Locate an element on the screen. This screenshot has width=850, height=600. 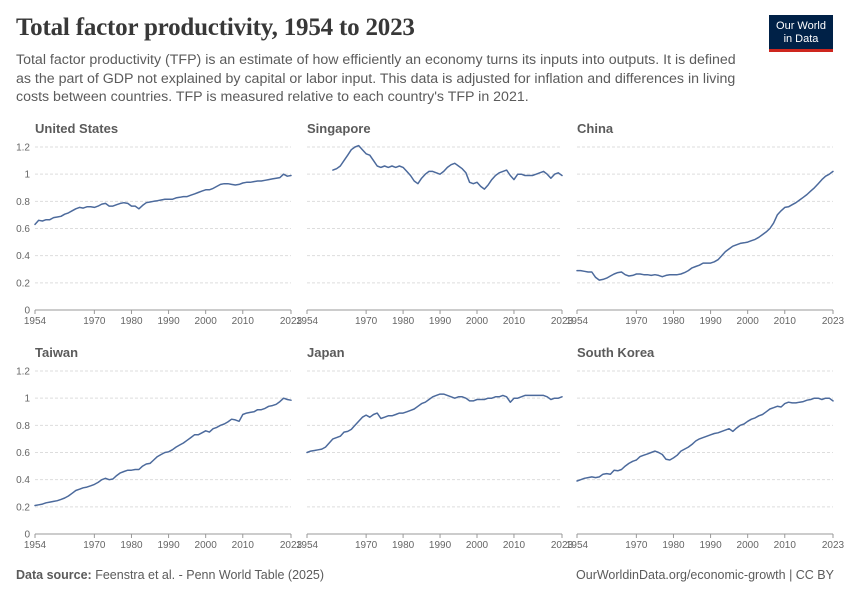
x-tick-label-taiwan: 2000 is located at coordinates (206, 545).